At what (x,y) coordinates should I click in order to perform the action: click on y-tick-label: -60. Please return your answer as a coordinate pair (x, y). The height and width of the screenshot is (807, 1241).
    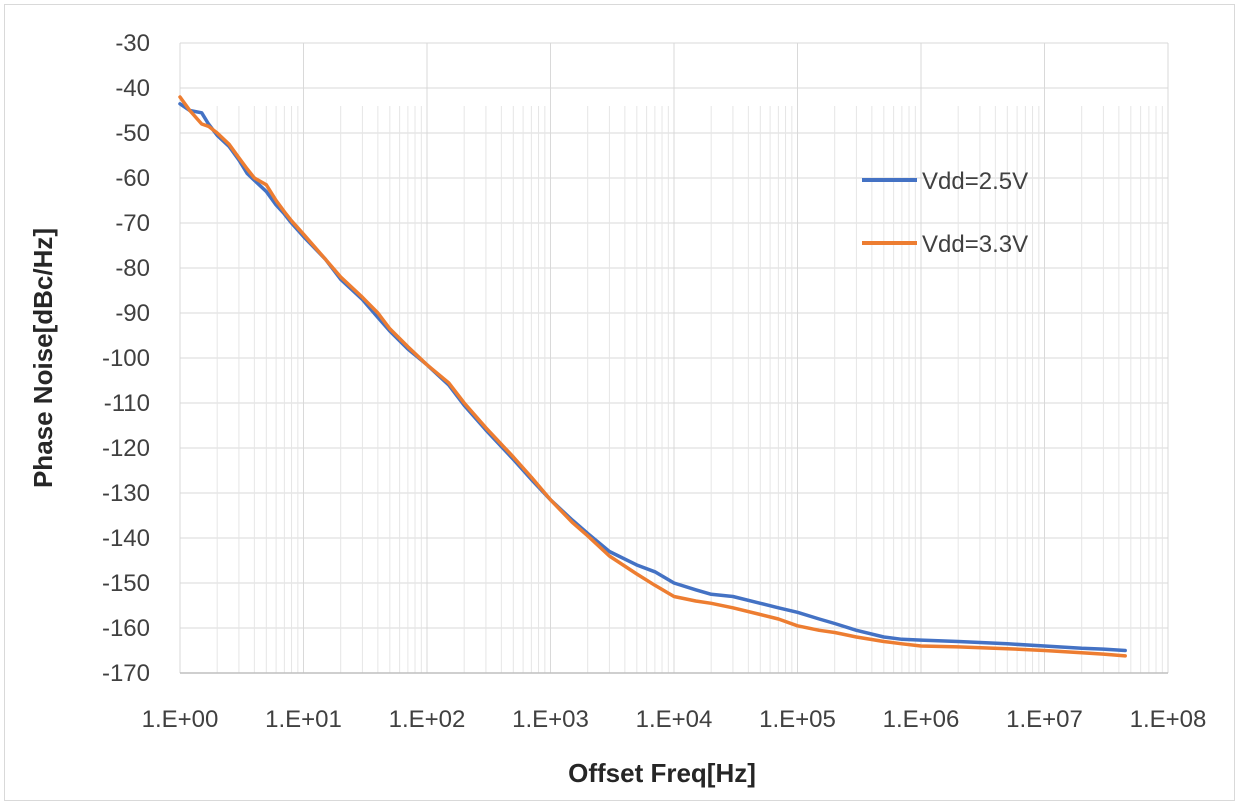
    Looking at the image, I should click on (132, 178).